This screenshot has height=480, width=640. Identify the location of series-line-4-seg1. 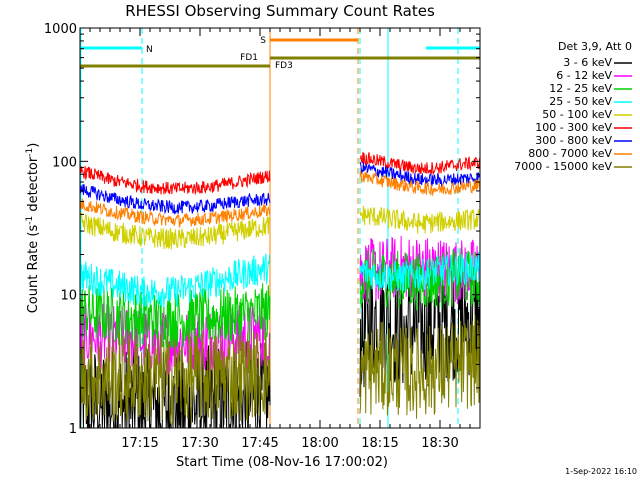
(175, 230).